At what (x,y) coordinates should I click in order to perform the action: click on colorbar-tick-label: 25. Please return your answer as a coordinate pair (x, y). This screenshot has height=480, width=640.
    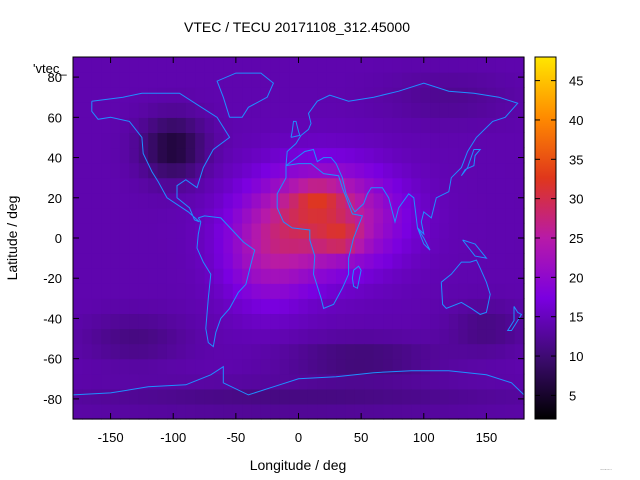
    Looking at the image, I should click on (576, 238).